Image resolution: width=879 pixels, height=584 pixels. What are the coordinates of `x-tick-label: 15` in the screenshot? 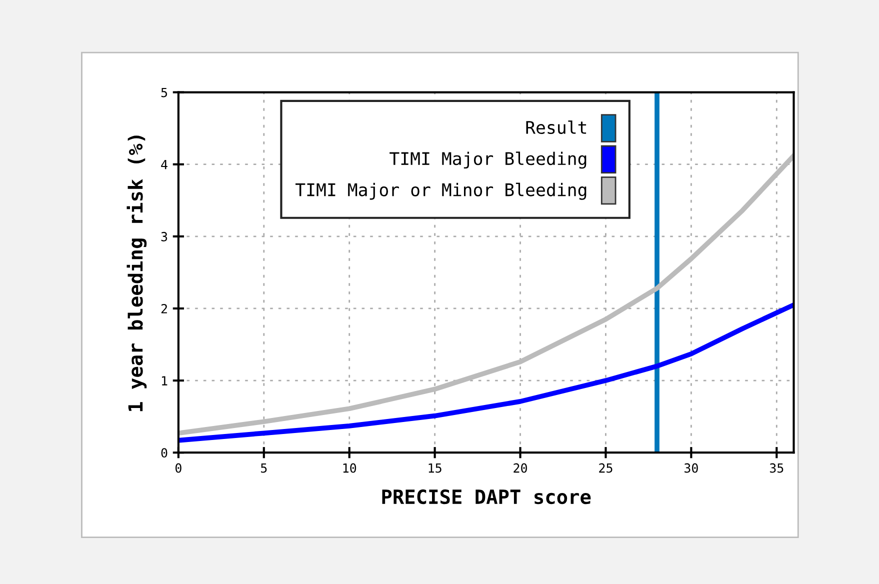 It's located at (435, 468).